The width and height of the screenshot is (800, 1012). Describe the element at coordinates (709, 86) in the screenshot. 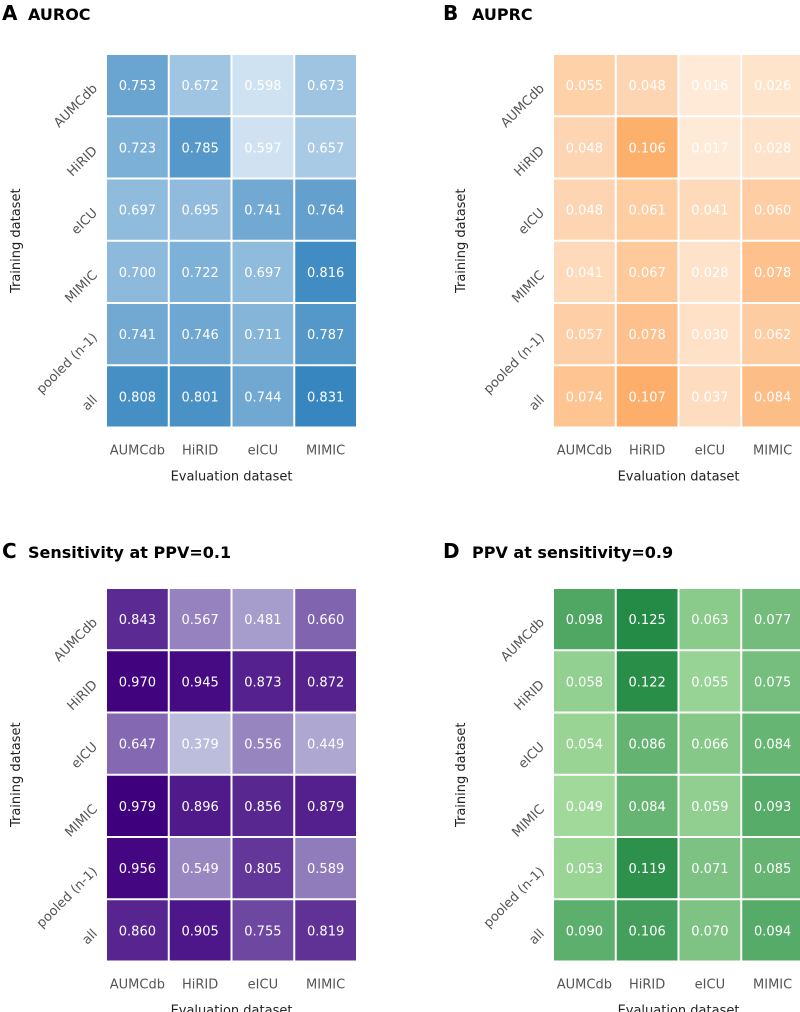

I see `cell-value-label: 0.016` at that location.